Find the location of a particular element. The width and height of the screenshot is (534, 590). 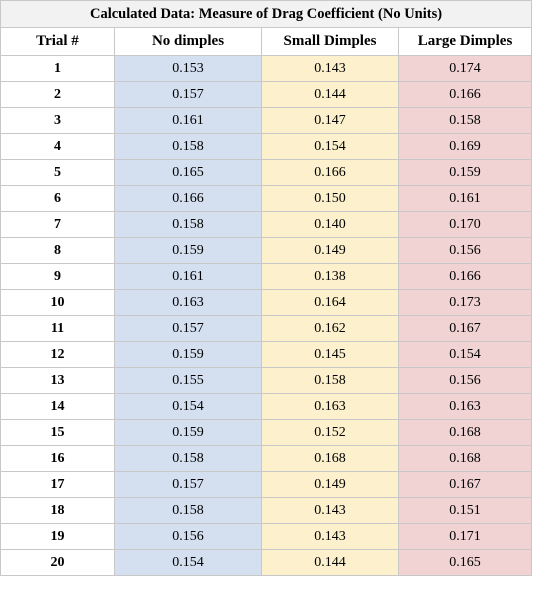

table-row: 15 0.159 0.152 0.168 is located at coordinates (266, 432).